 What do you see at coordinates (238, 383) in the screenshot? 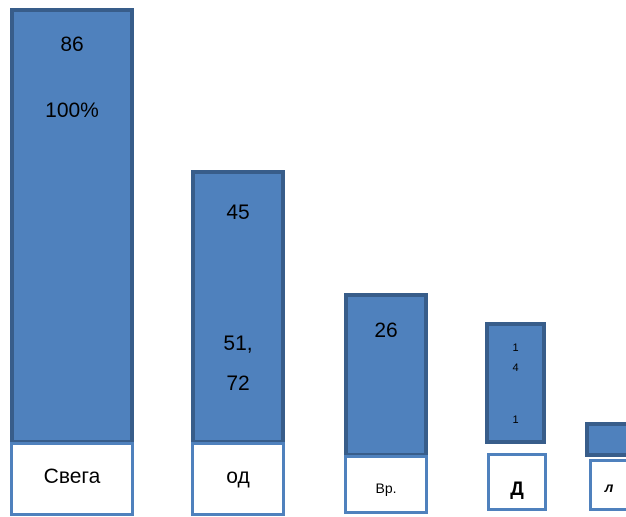
I see `bar-text: 72` at bounding box center [238, 383].